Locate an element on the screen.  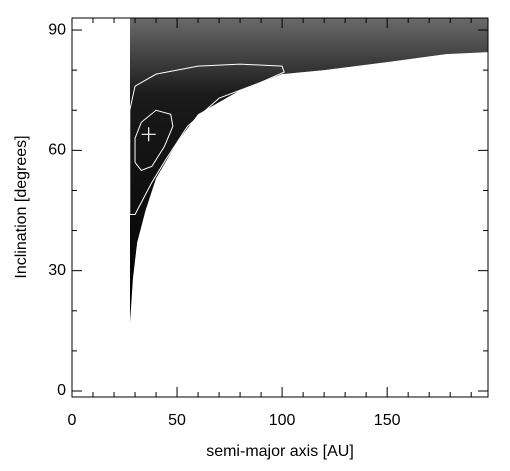
y-tick-label: 30 is located at coordinates (57, 270).